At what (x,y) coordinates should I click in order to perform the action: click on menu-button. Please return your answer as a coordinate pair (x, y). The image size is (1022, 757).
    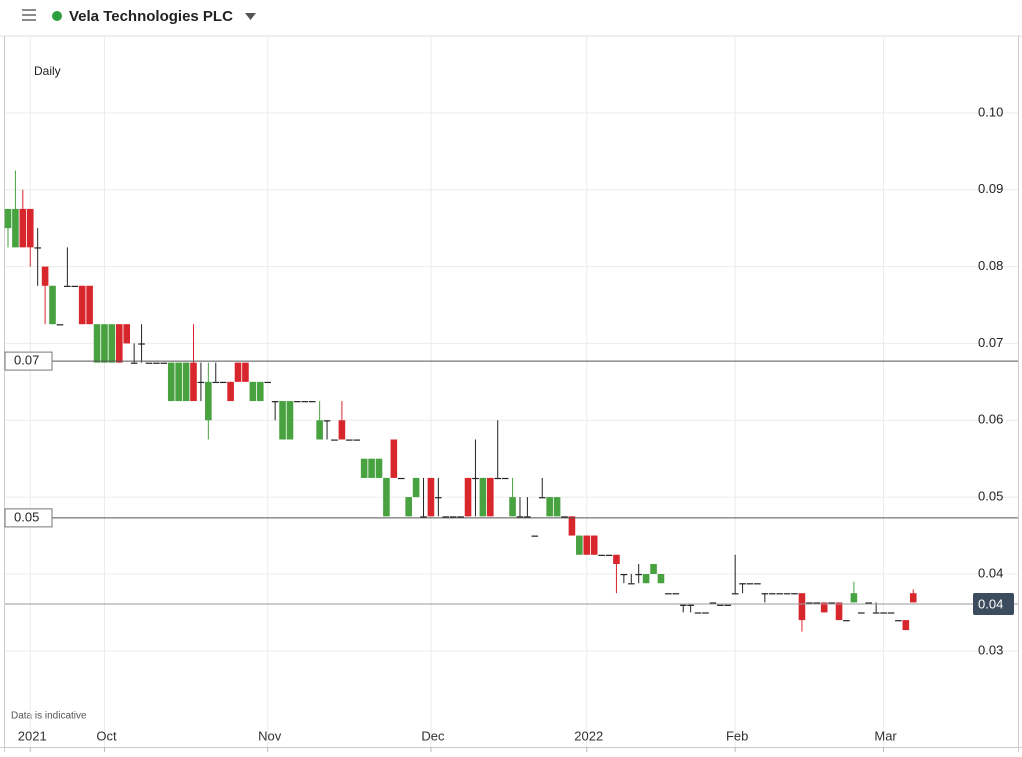
    Looking at the image, I should click on (29, 15).